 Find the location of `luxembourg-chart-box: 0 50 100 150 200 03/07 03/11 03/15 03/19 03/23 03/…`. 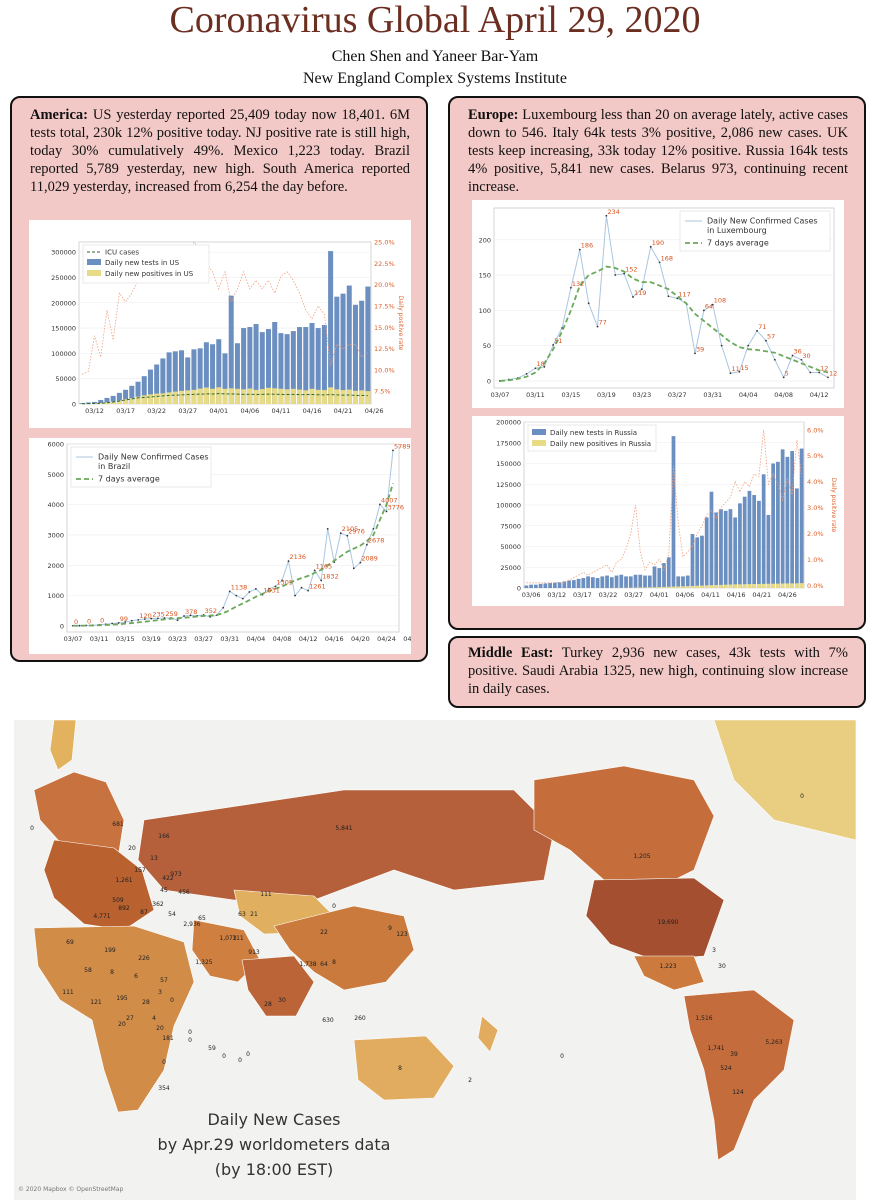

luxembourg-chart-box: 0 50 100 150 200 03/07 03/11 03/15 03/19 03/23 03/… is located at coordinates (658, 304).